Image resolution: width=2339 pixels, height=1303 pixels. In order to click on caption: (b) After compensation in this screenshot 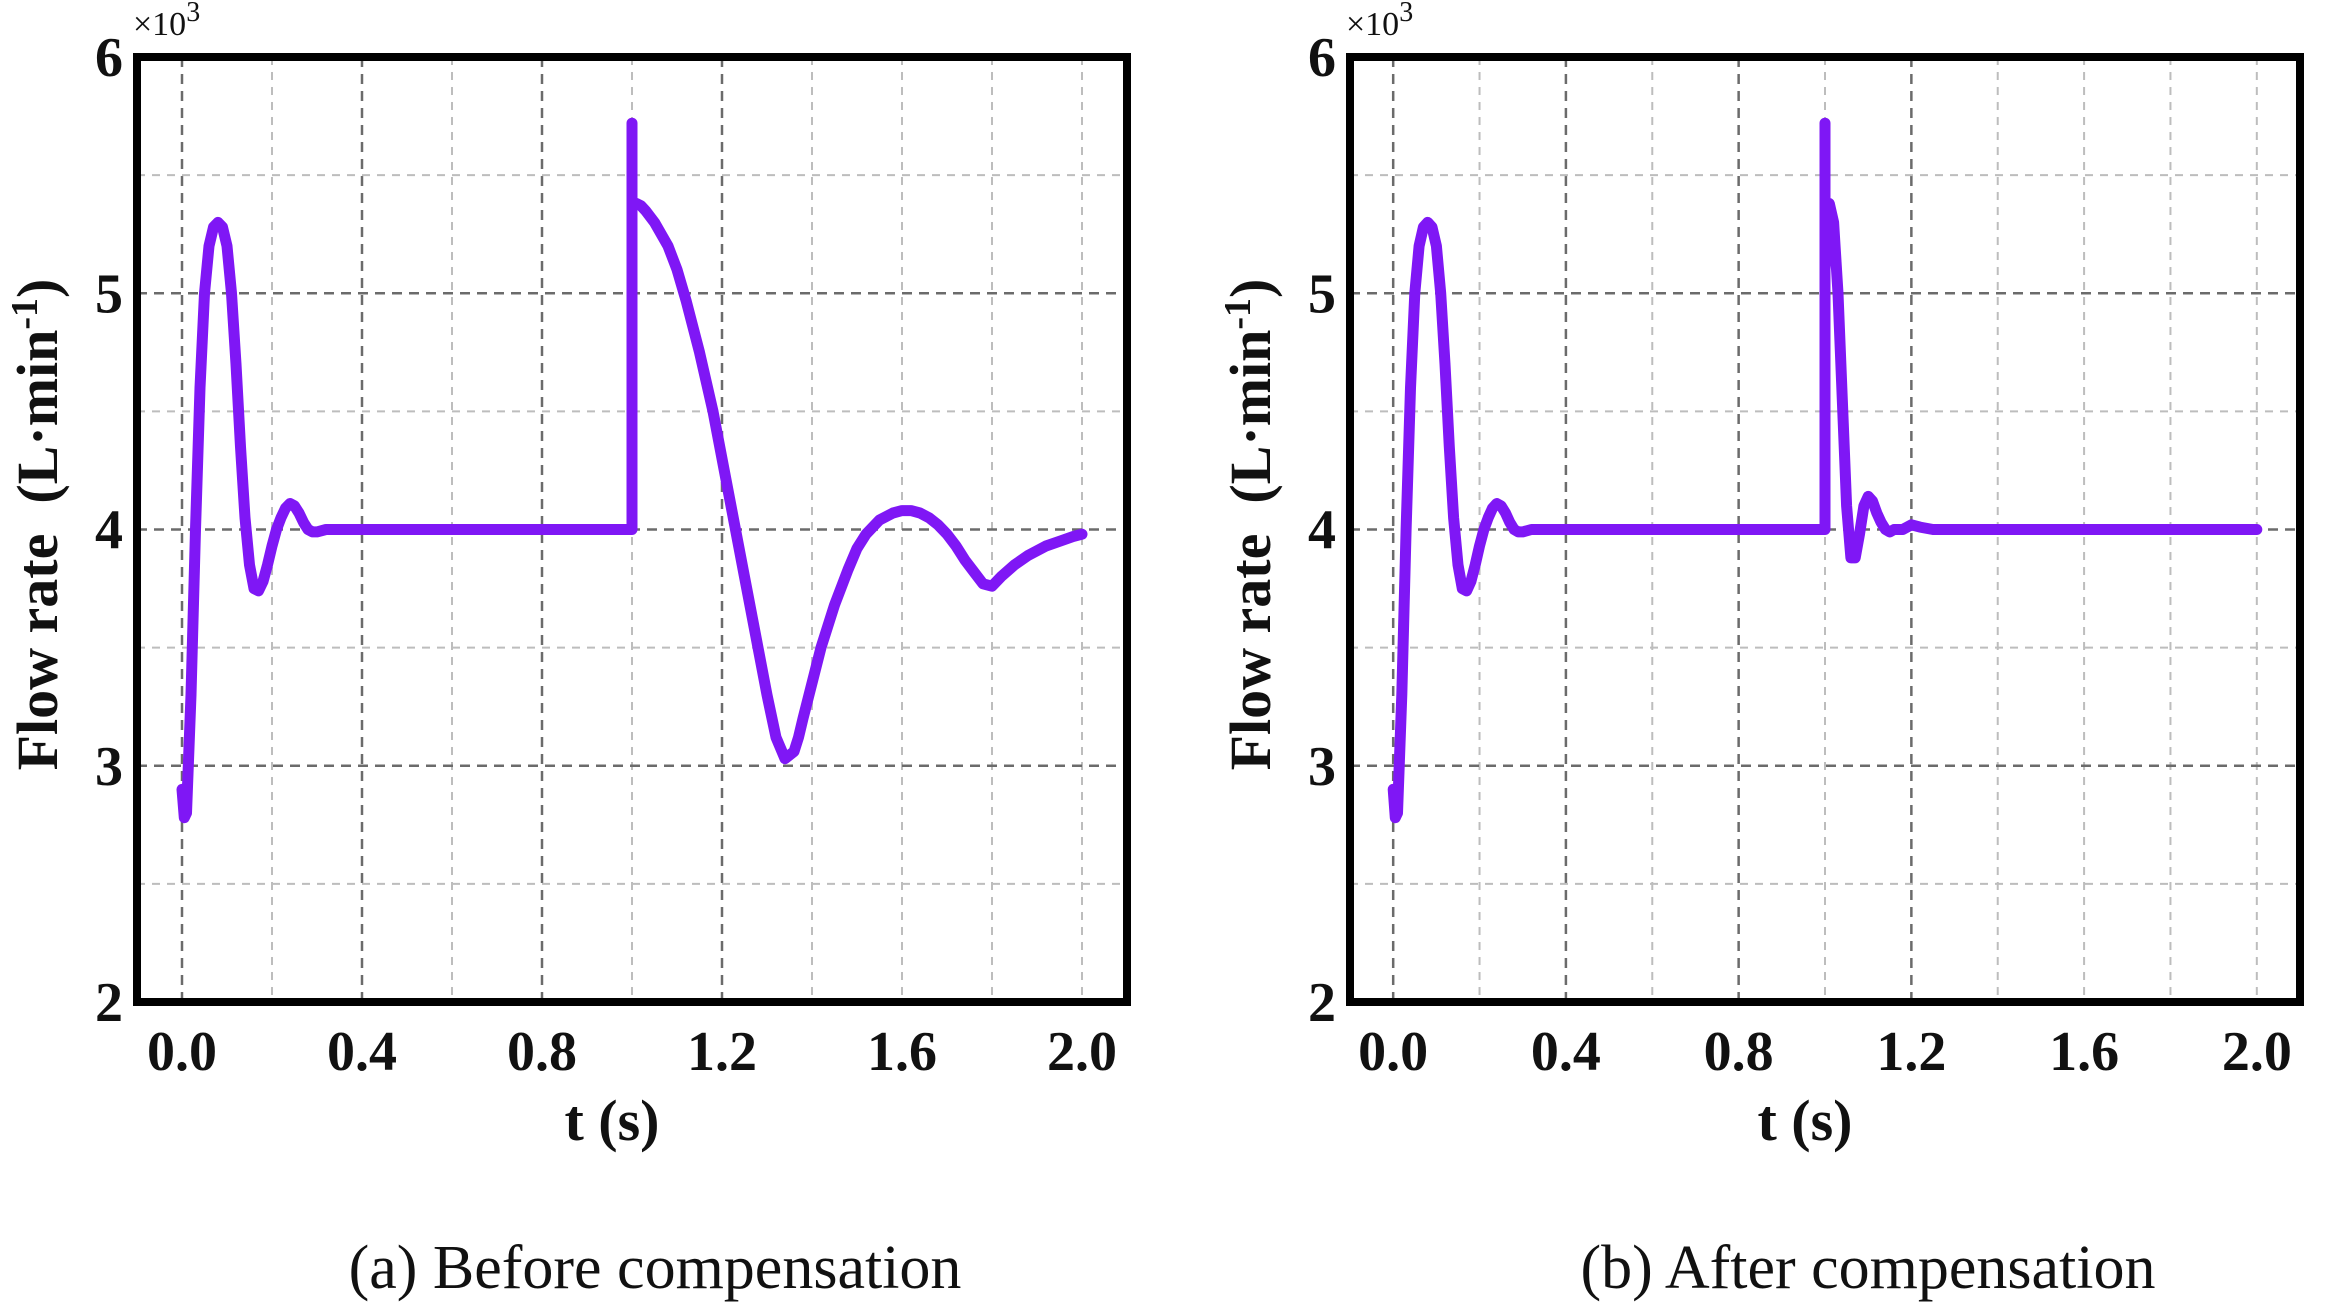, I will do `click(1867, 1268)`.